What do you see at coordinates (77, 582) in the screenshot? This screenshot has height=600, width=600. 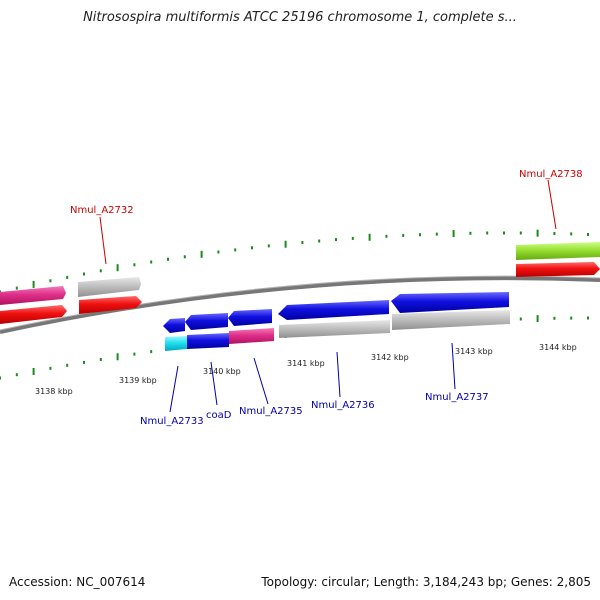 I see `accession-text: Accession: NC_007614` at bounding box center [77, 582].